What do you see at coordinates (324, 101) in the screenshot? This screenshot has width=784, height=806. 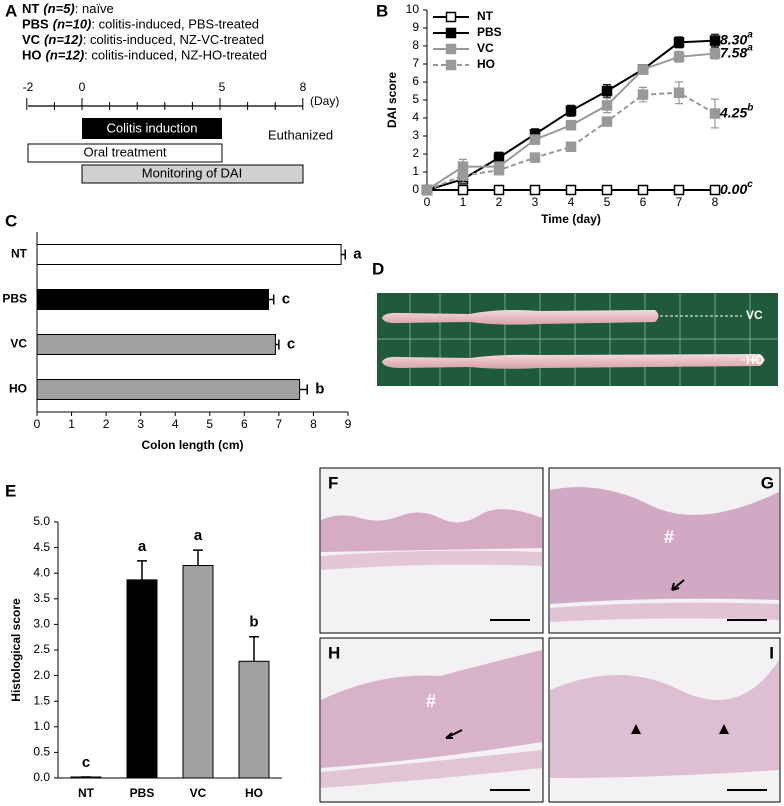 I see `day-unit: (Day)` at bounding box center [324, 101].